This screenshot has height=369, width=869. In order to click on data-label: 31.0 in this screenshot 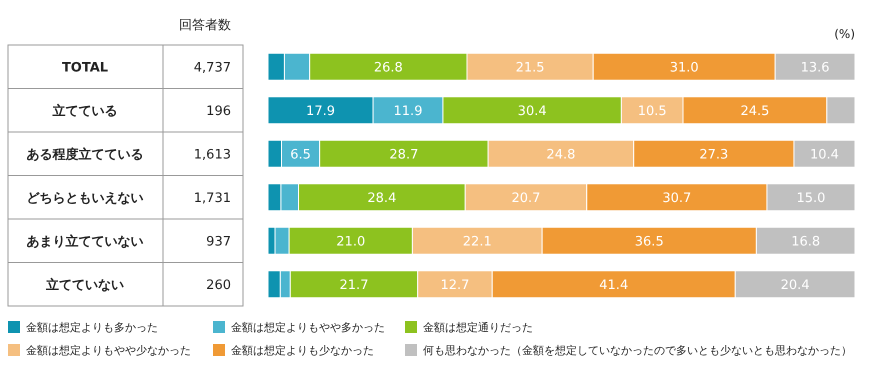, I will do `click(684, 68)`.